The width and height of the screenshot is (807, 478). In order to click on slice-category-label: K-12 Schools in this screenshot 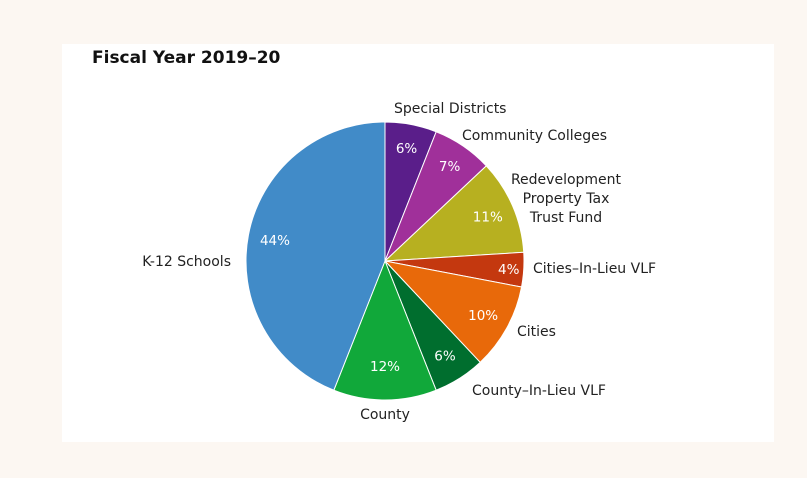, I will do `click(186, 262)`.